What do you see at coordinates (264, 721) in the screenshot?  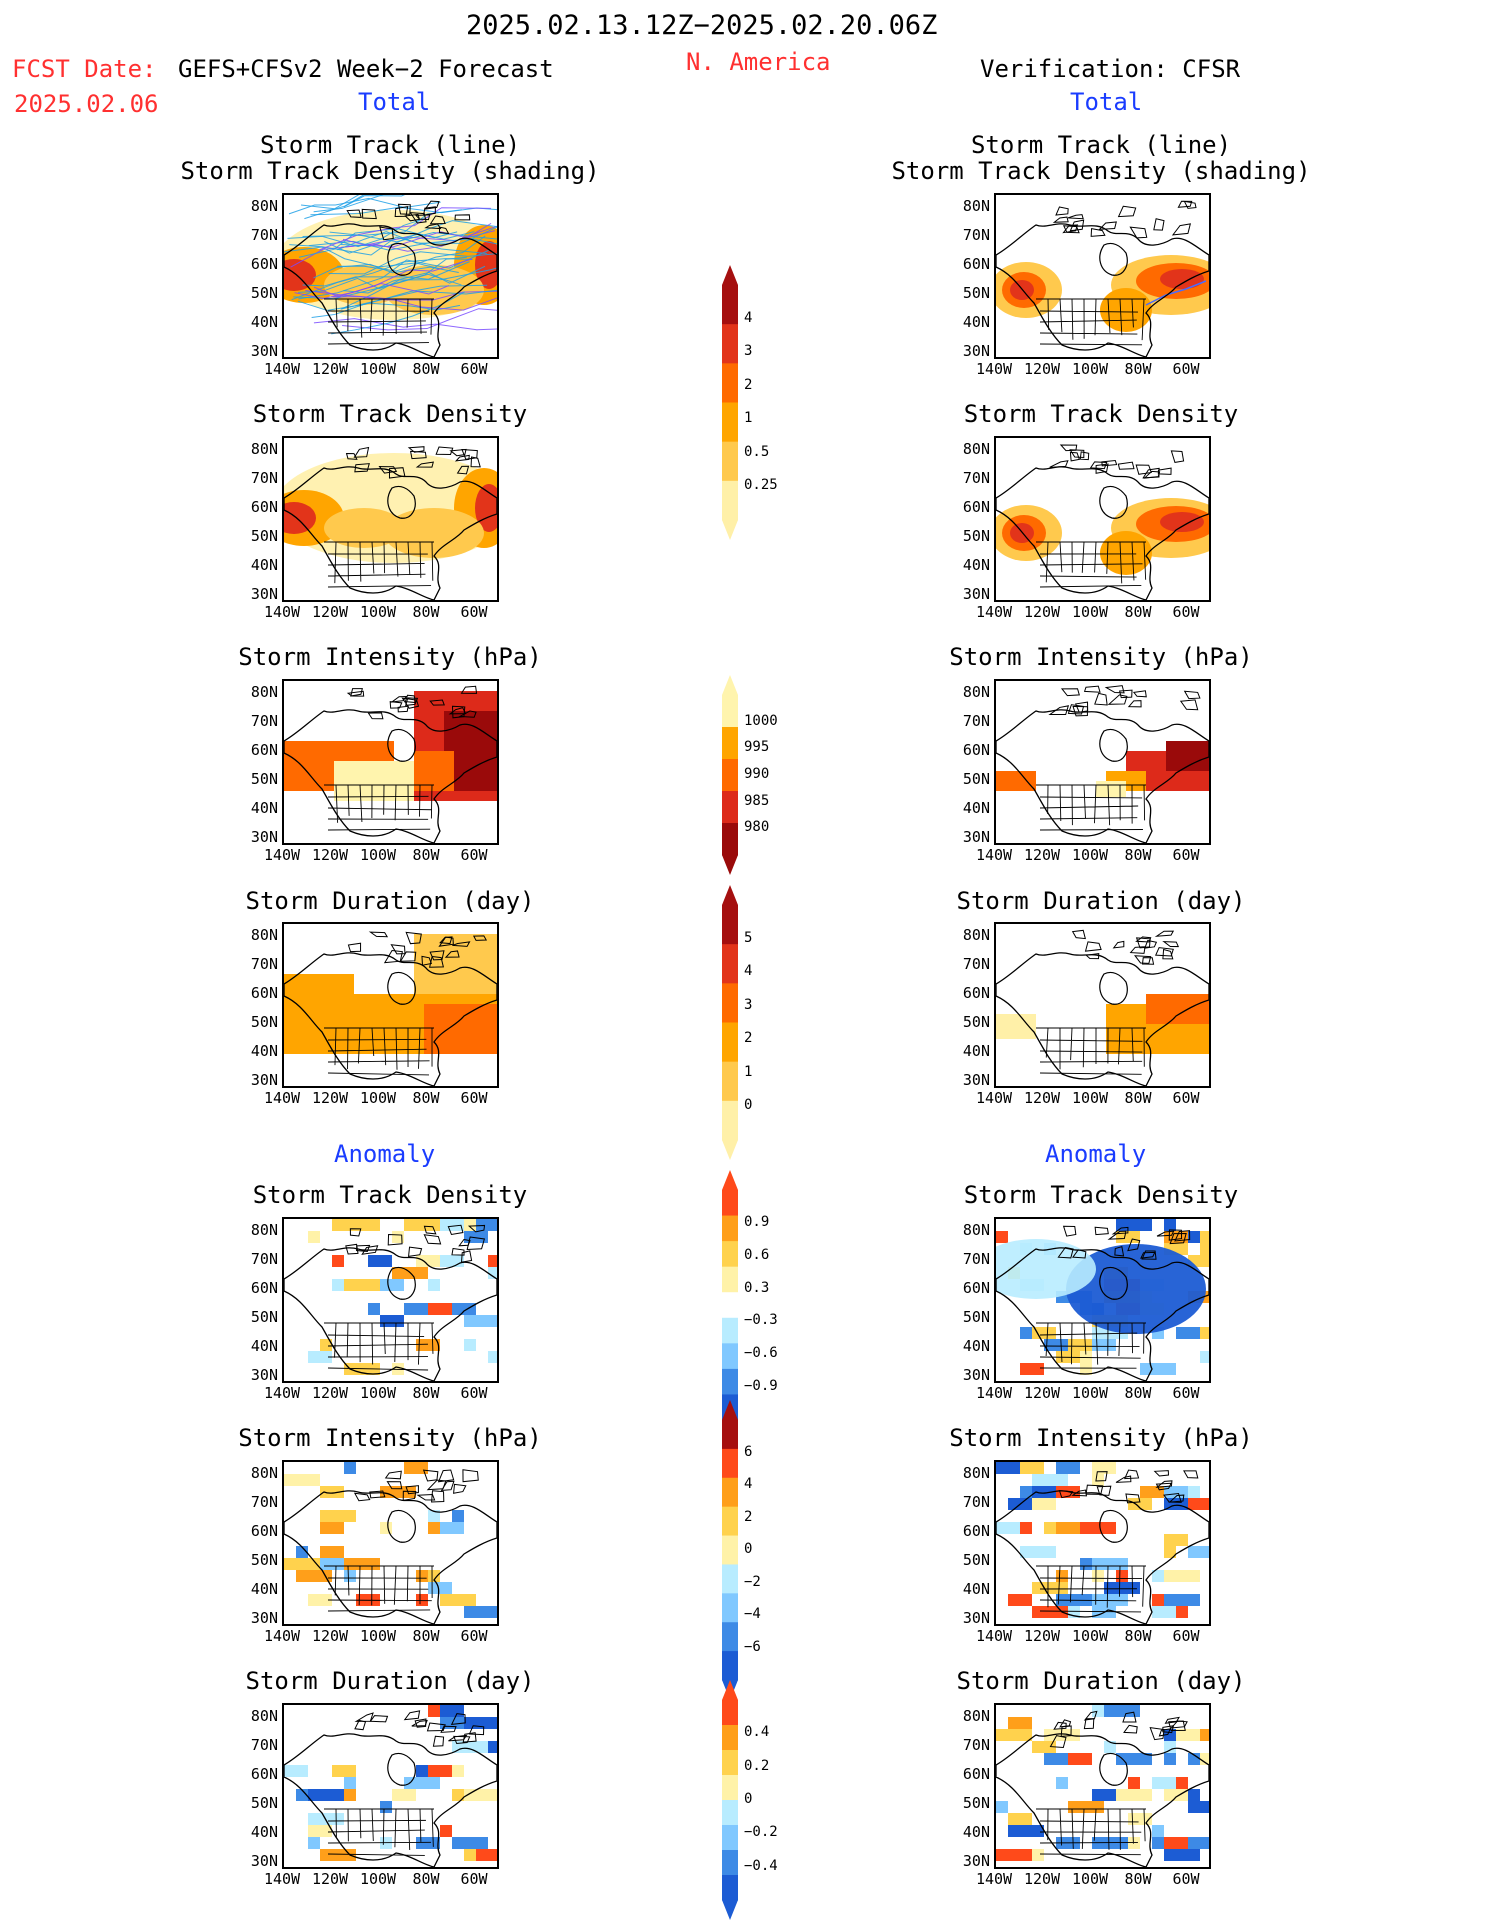 I see `lat-tick-label: 70N` at bounding box center [264, 721].